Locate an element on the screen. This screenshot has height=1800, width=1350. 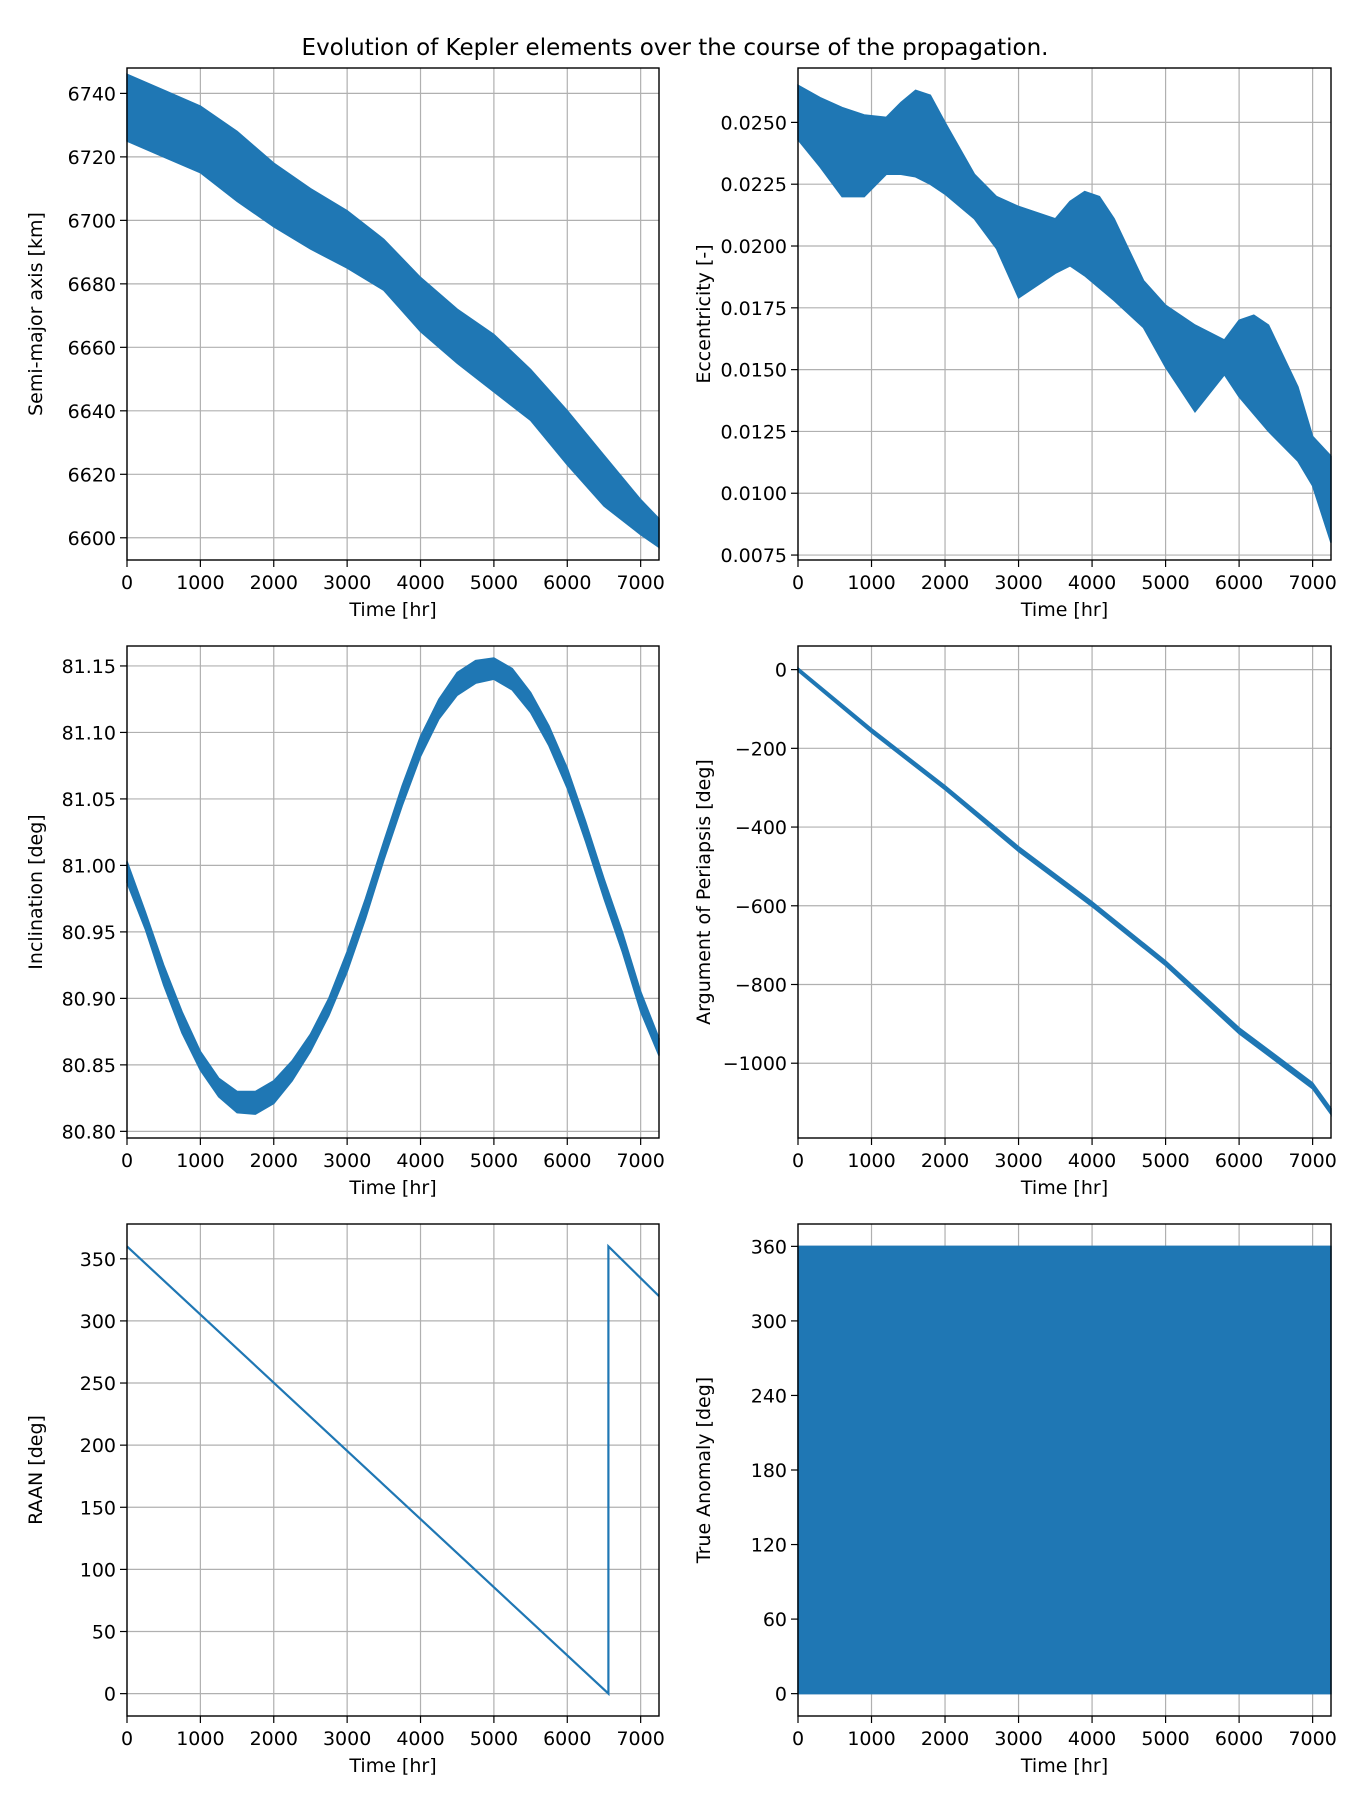
y-tick-label: 6680 is located at coordinates (92, 285).